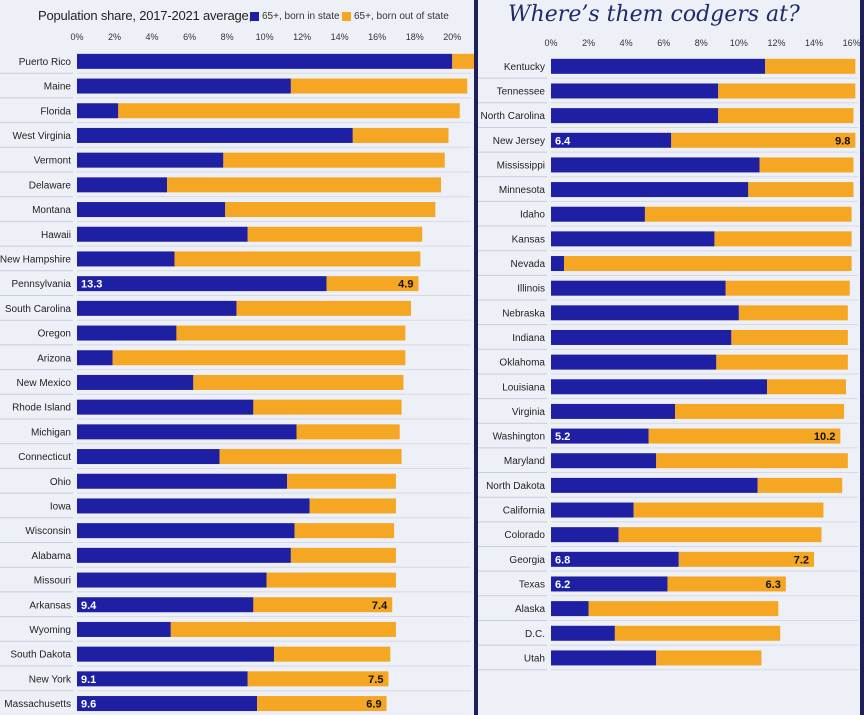  Describe the element at coordinates (265, 37) in the screenshot. I see `x-tick-label: 10%` at that location.